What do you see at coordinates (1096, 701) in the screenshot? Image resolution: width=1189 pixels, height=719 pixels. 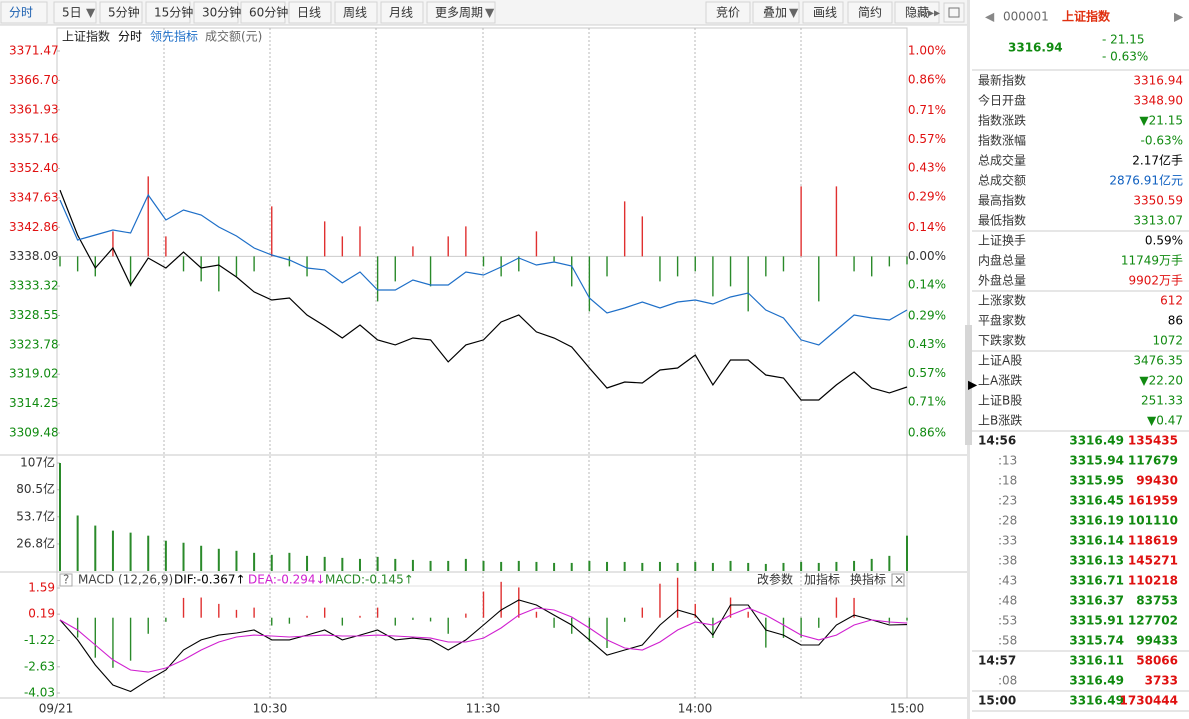 I see `tick-price: 3316.49` at bounding box center [1096, 701].